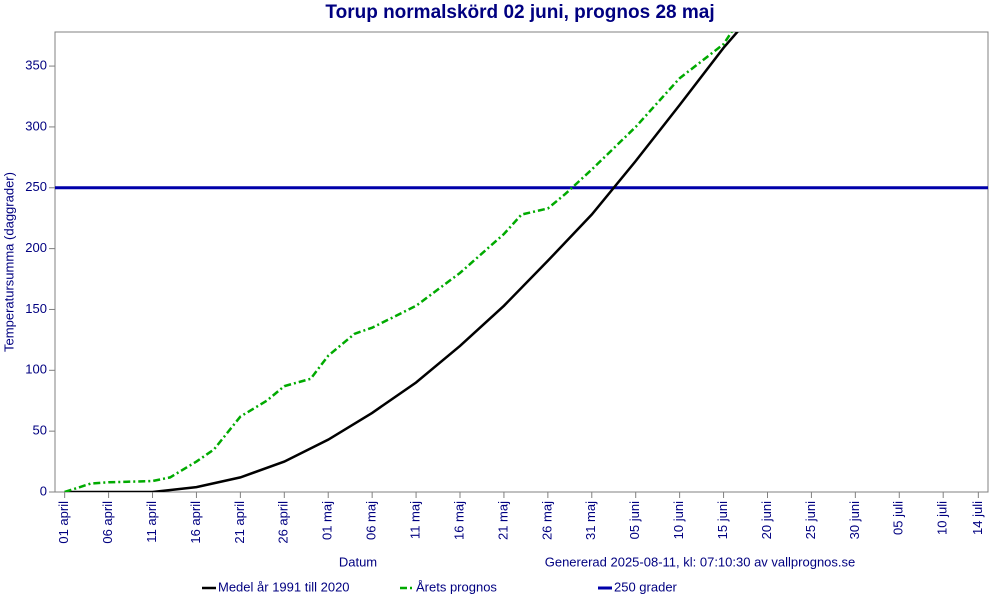 This screenshot has width=990, height=600. What do you see at coordinates (977, 518) in the screenshot?
I see `x-tick-label: 14 juli` at bounding box center [977, 518].